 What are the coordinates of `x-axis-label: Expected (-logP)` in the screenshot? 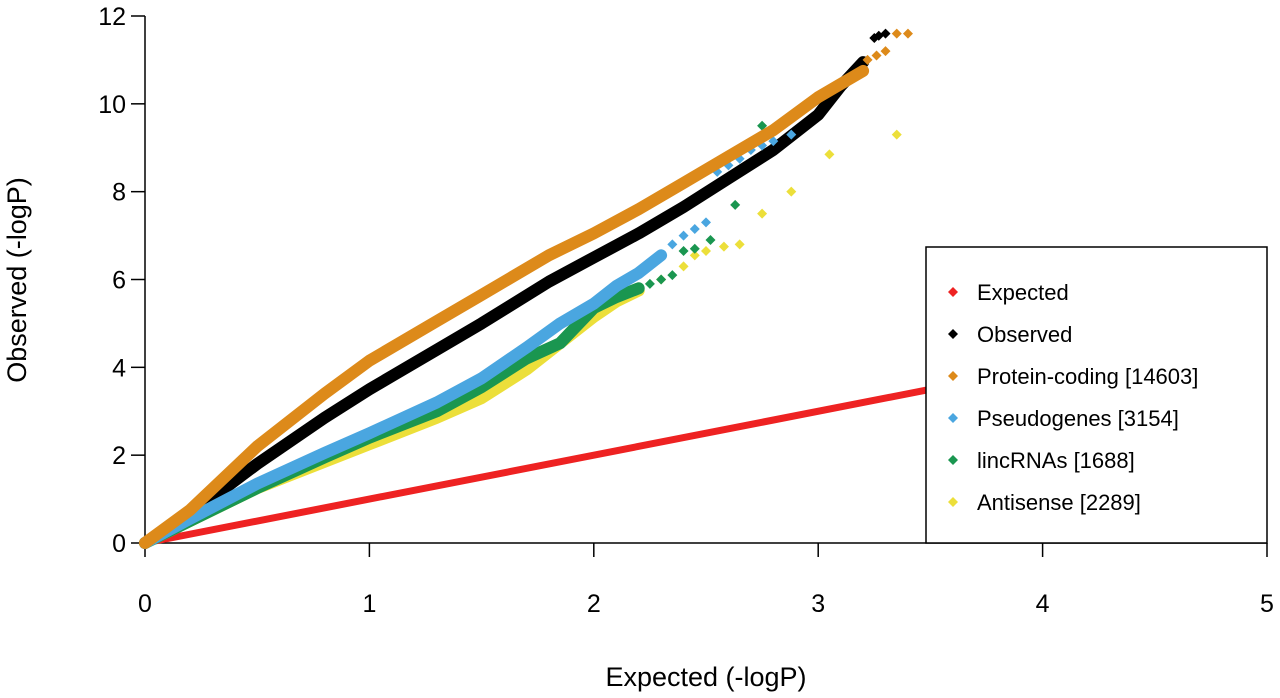 It's located at (705, 677).